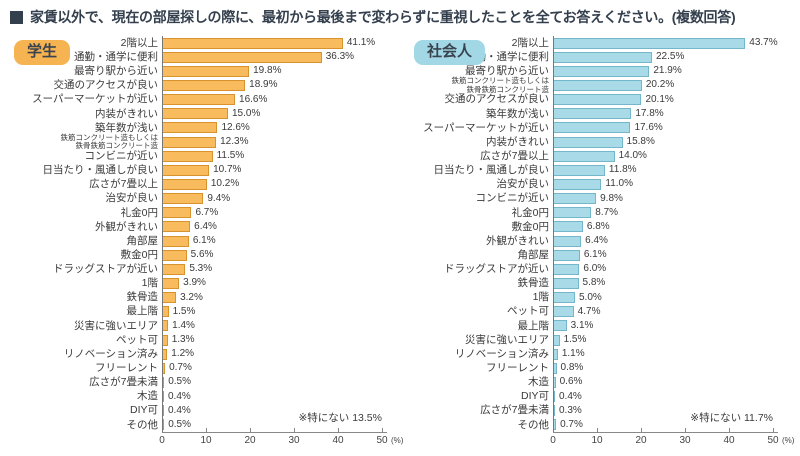  I want to click on bar-track: 11.8%, so click(675, 170).